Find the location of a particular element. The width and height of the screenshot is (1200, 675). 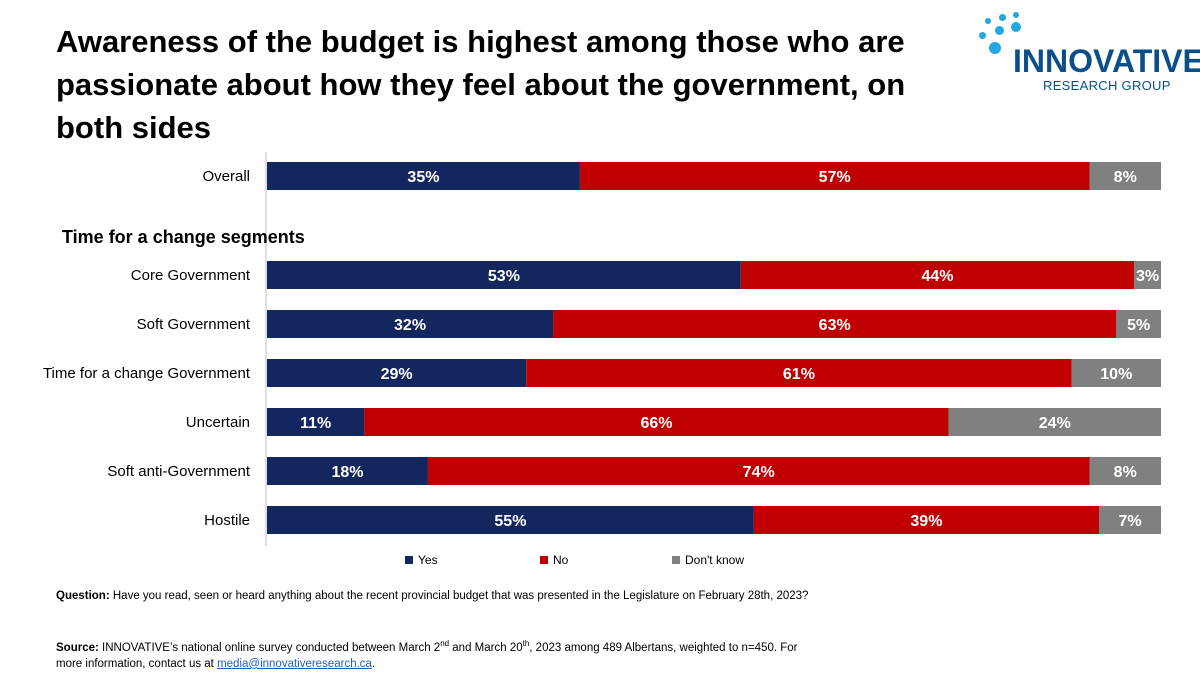

legend-label-dont-know: Don't know is located at coordinates (714, 560).